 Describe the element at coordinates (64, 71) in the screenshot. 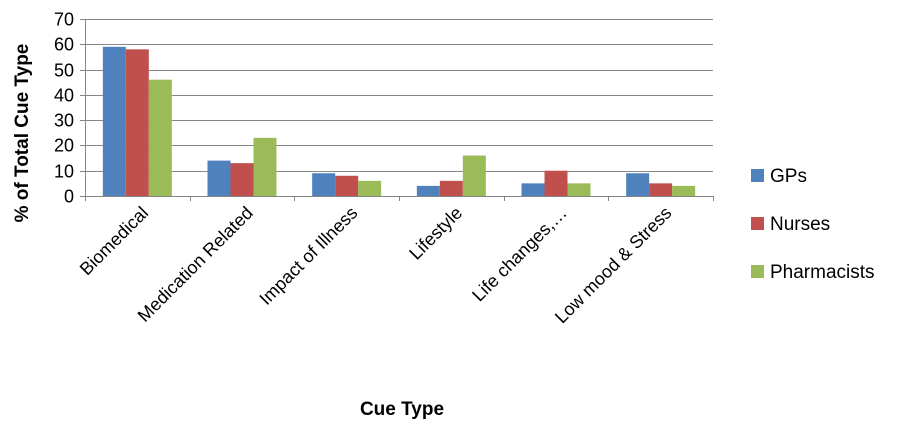

I see `y-tick-label: 50` at that location.